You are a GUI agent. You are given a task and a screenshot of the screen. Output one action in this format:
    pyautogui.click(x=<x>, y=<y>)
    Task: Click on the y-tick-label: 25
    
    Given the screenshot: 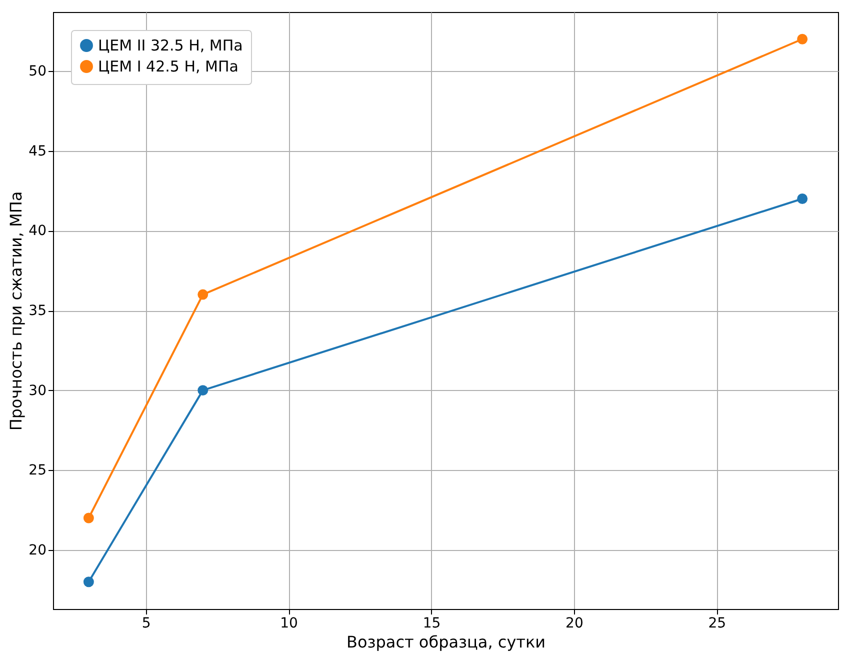 What is the action you would take?
    pyautogui.click(x=37, y=470)
    